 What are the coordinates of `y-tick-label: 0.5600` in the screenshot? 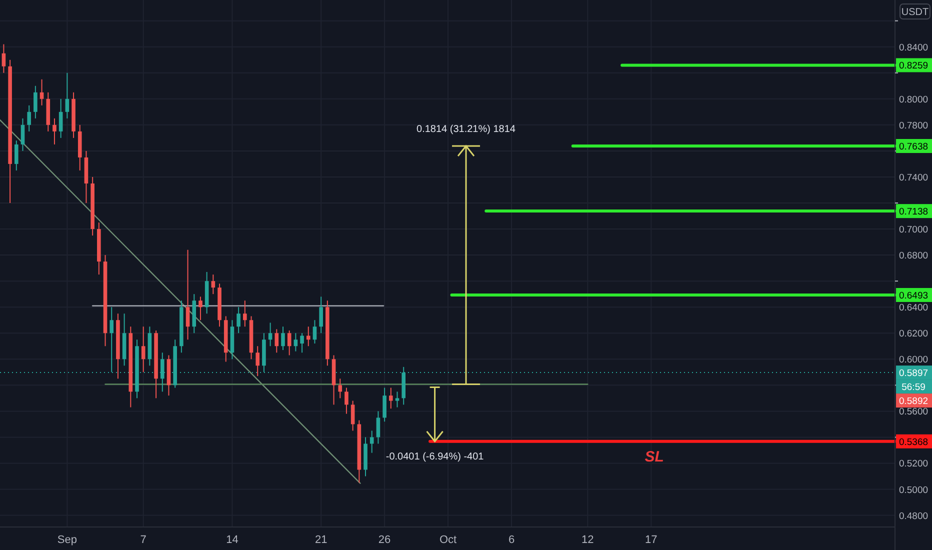 It's located at (913, 412).